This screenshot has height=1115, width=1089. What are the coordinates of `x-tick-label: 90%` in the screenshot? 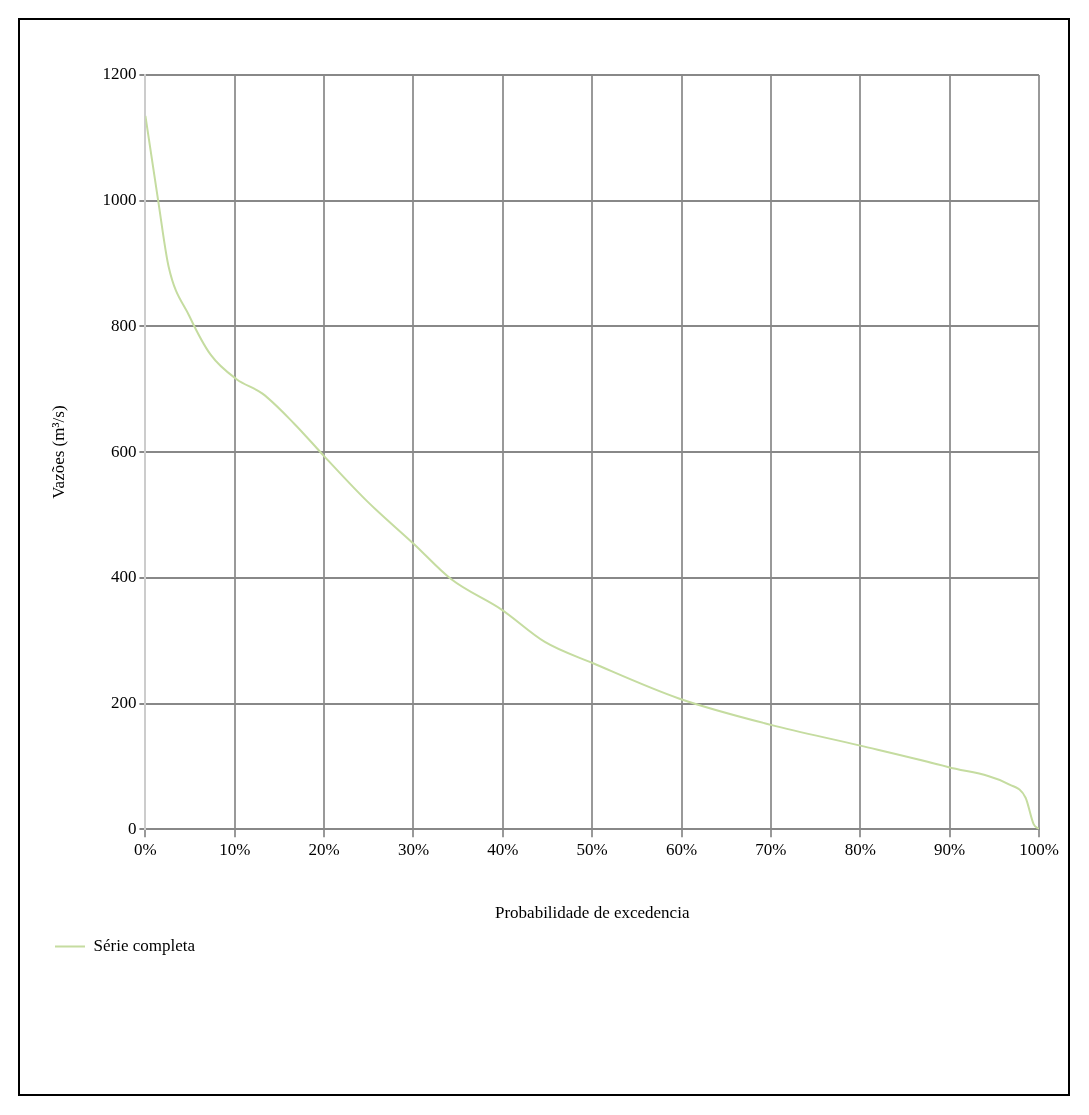 It's located at (950, 849).